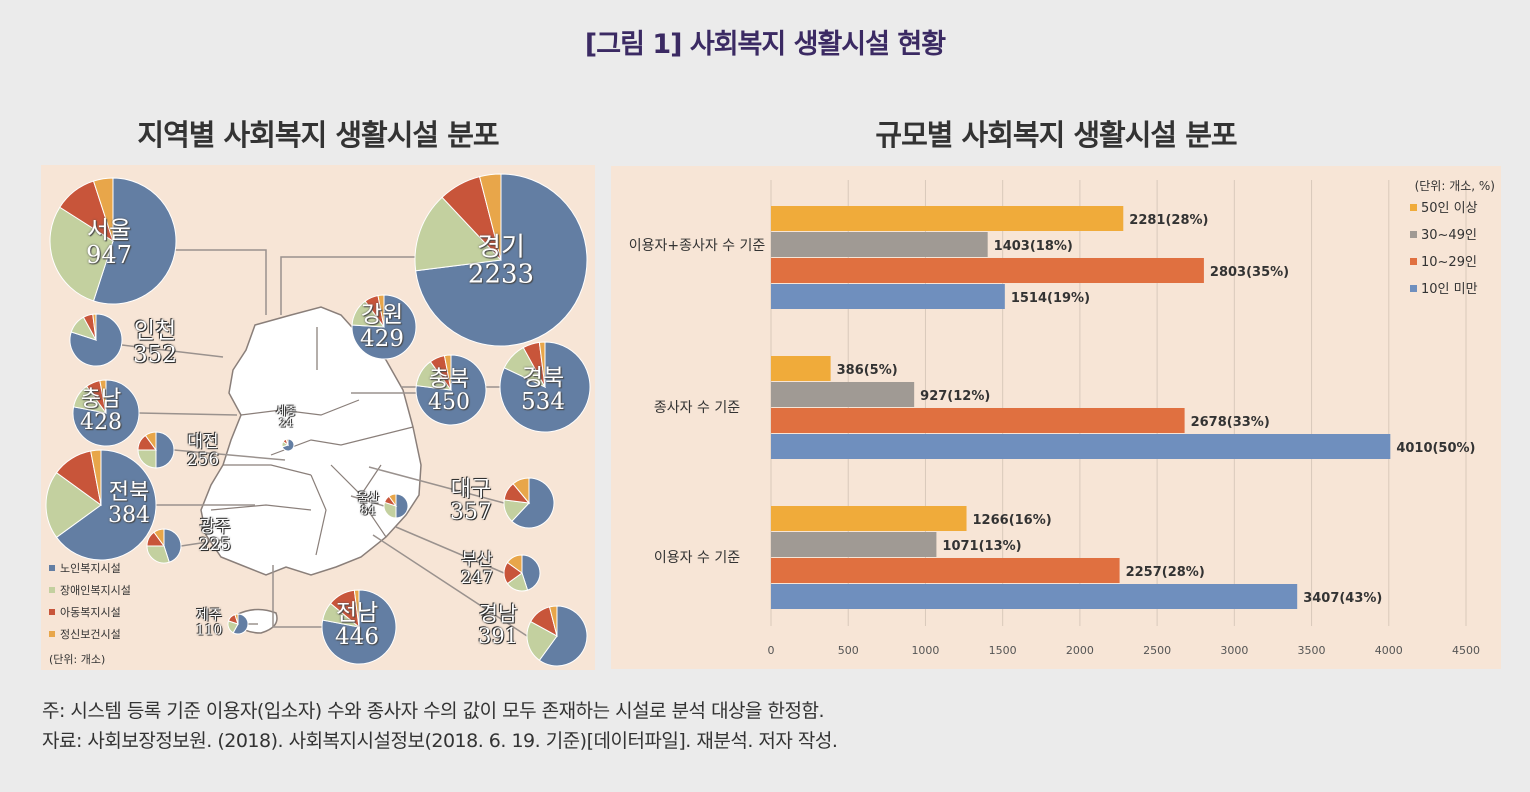 The image size is (1530, 792). I want to click on legend-label: 30~49인, so click(1449, 235).